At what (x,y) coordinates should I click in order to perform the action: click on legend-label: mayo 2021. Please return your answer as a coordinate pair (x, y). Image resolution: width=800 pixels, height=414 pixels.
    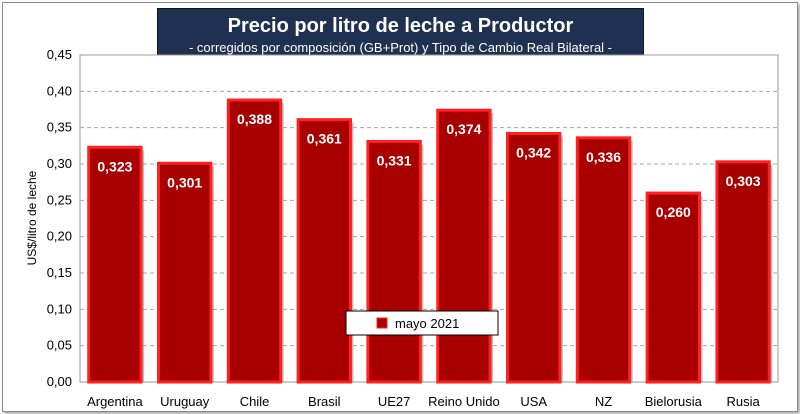
    Looking at the image, I should click on (427, 323).